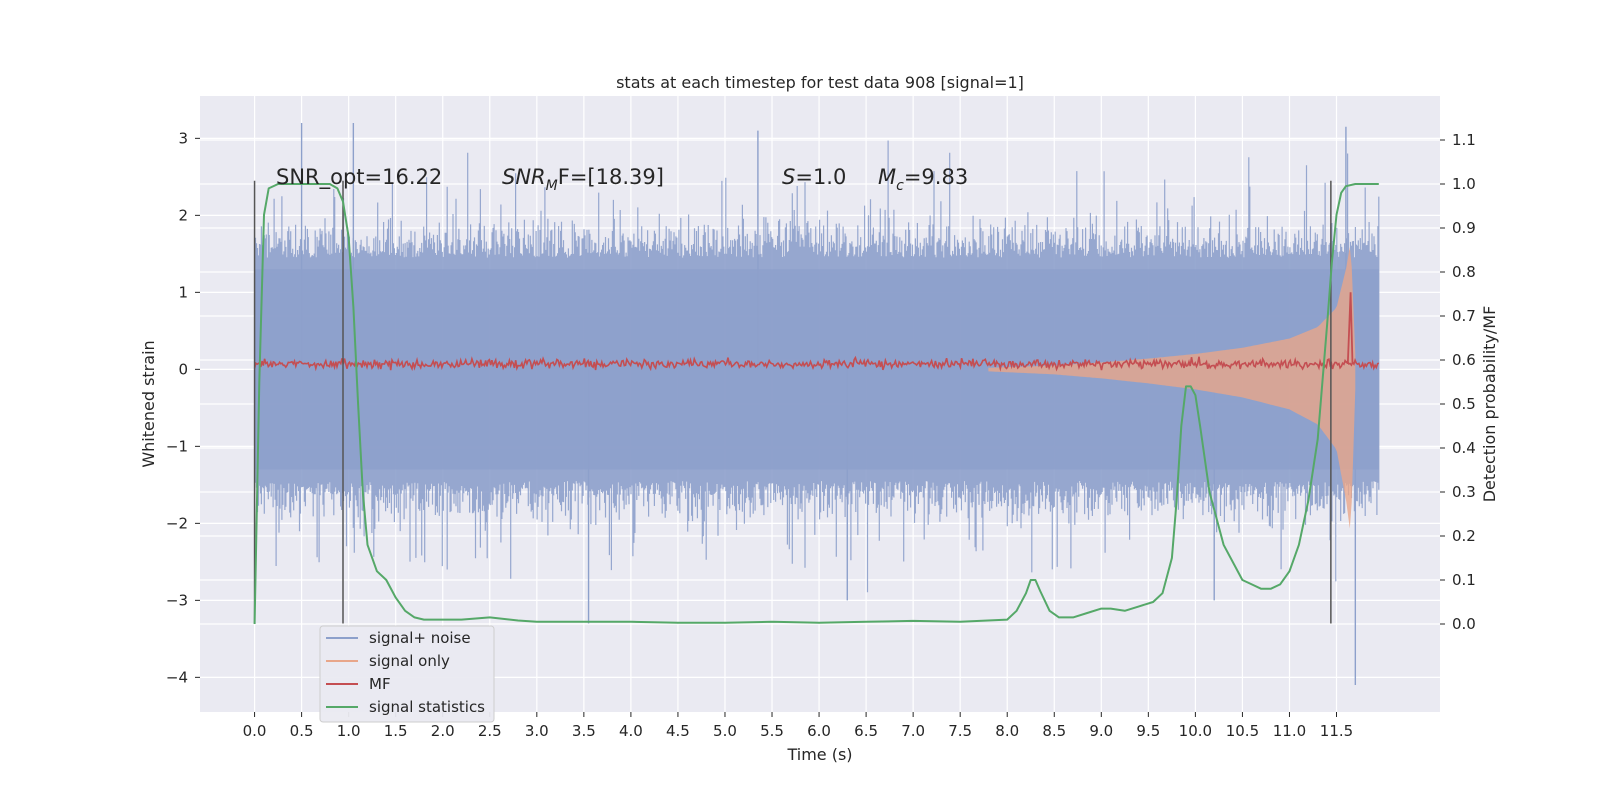  I want to click on y-right-tick-label: 0.2, so click(1464, 536).